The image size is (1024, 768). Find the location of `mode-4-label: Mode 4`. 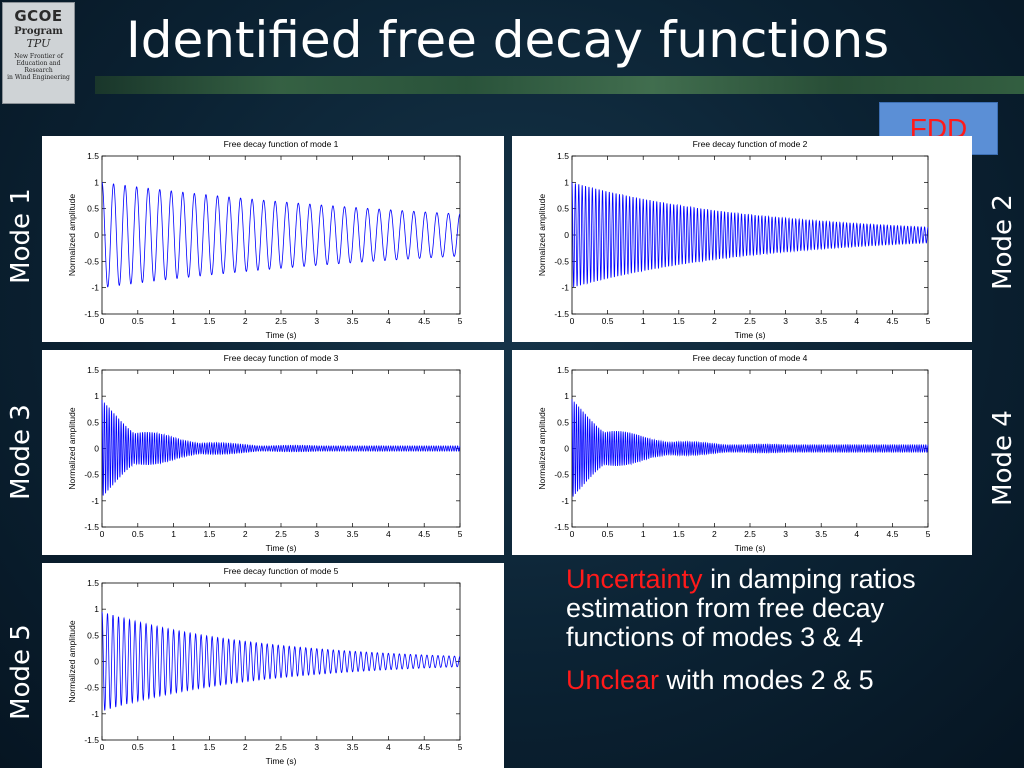

mode-4-label: Mode 4 is located at coordinates (1003, 458).